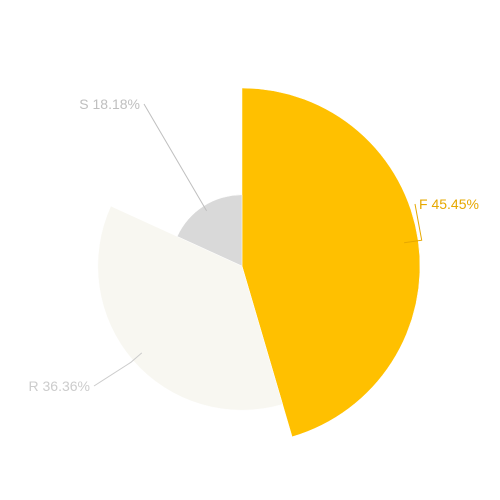 The image size is (500, 500). Describe the element at coordinates (118, 369) in the screenshot. I see `leader-line-r` at that location.